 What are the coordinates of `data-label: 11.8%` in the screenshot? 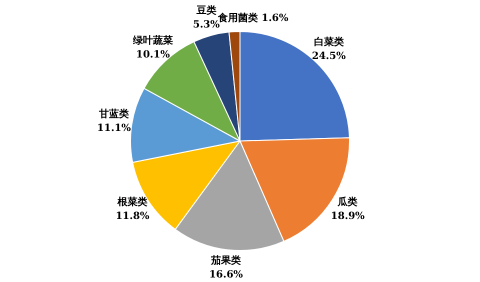 It's located at (133, 216).